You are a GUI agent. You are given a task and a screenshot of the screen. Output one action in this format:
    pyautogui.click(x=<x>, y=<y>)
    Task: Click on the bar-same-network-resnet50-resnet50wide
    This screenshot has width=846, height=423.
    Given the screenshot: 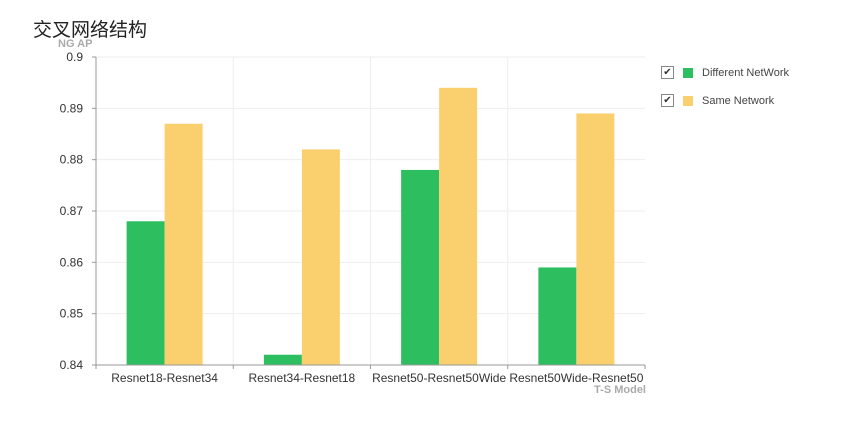 What is the action you would take?
    pyautogui.click(x=458, y=226)
    